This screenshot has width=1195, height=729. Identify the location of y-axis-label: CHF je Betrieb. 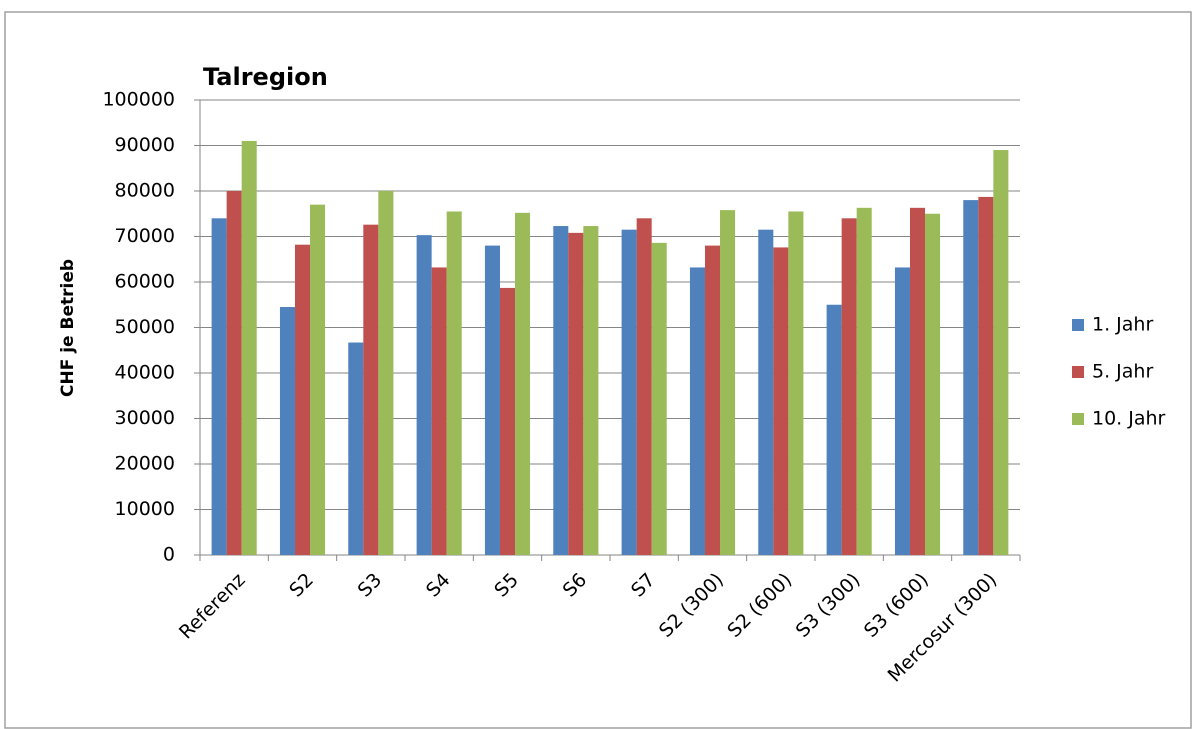
(68, 328).